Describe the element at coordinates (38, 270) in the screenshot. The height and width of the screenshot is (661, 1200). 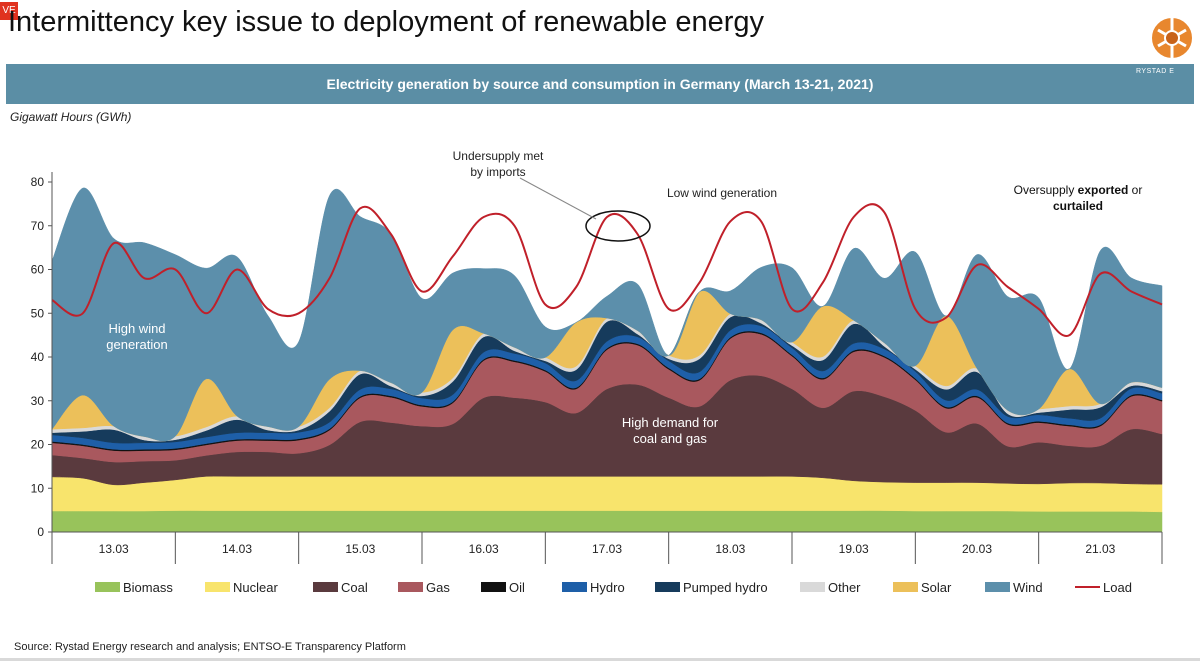
I see `y-tick-label: 60` at that location.